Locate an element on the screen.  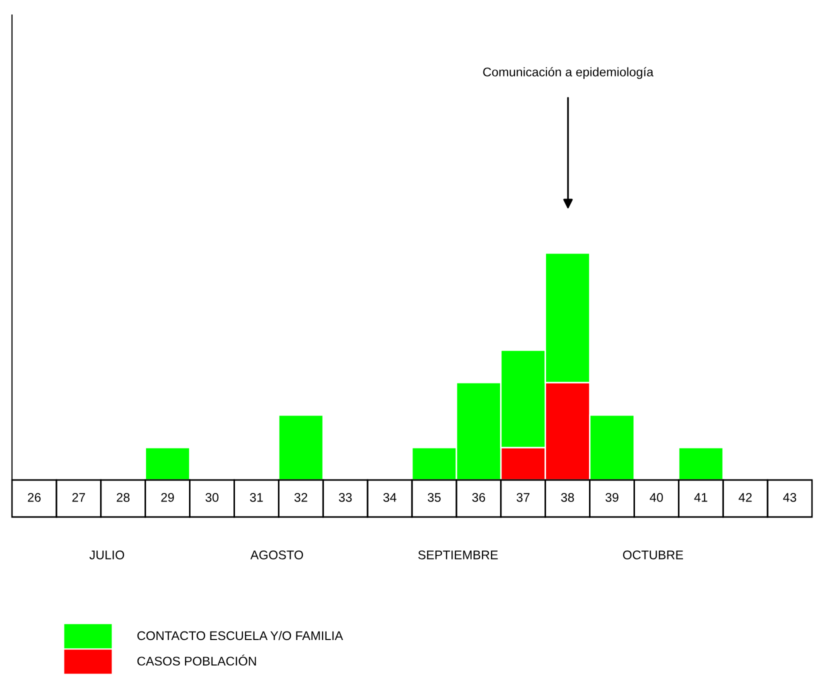
text: SEPTIEMBRE is located at coordinates (458, 555).